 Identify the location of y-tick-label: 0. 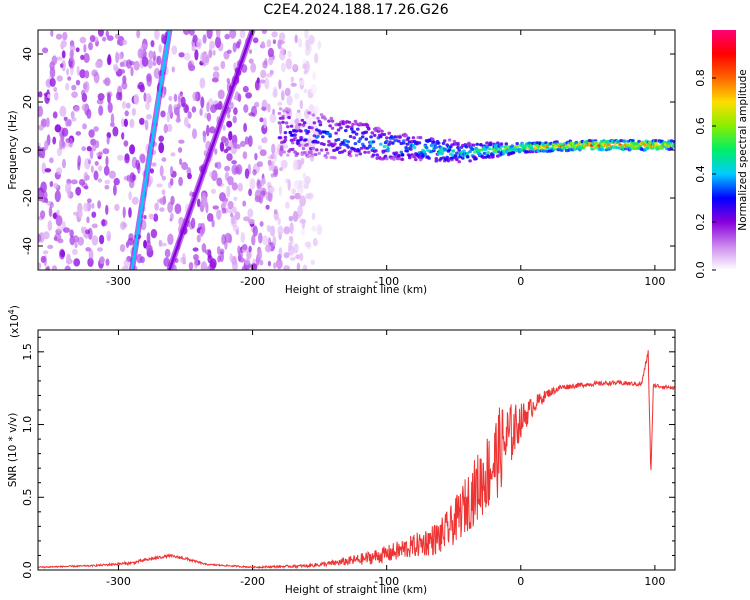
(27, 150).